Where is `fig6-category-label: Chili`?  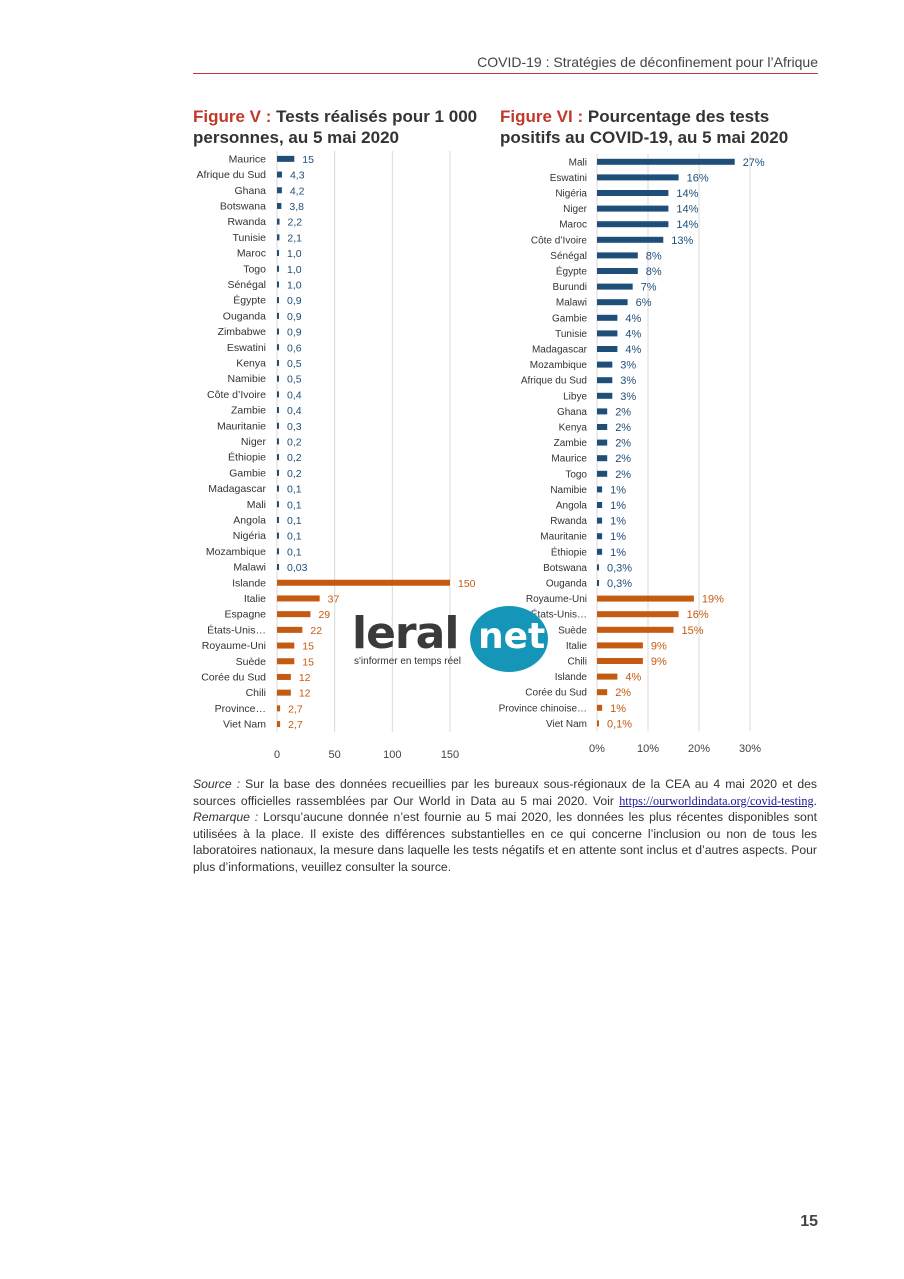 fig6-category-label: Chili is located at coordinates (577, 662).